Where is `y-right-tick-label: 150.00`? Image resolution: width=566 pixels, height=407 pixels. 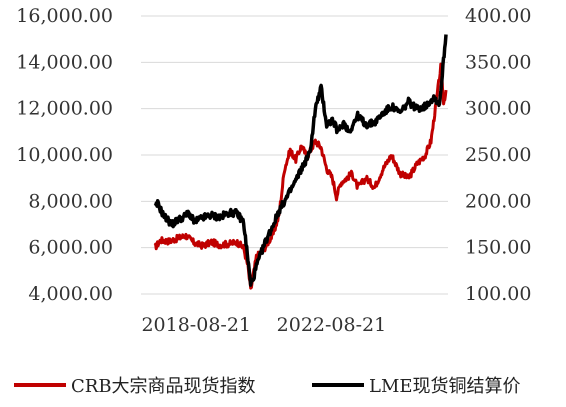 y-right-tick-label: 150.00 is located at coordinates (498, 248).